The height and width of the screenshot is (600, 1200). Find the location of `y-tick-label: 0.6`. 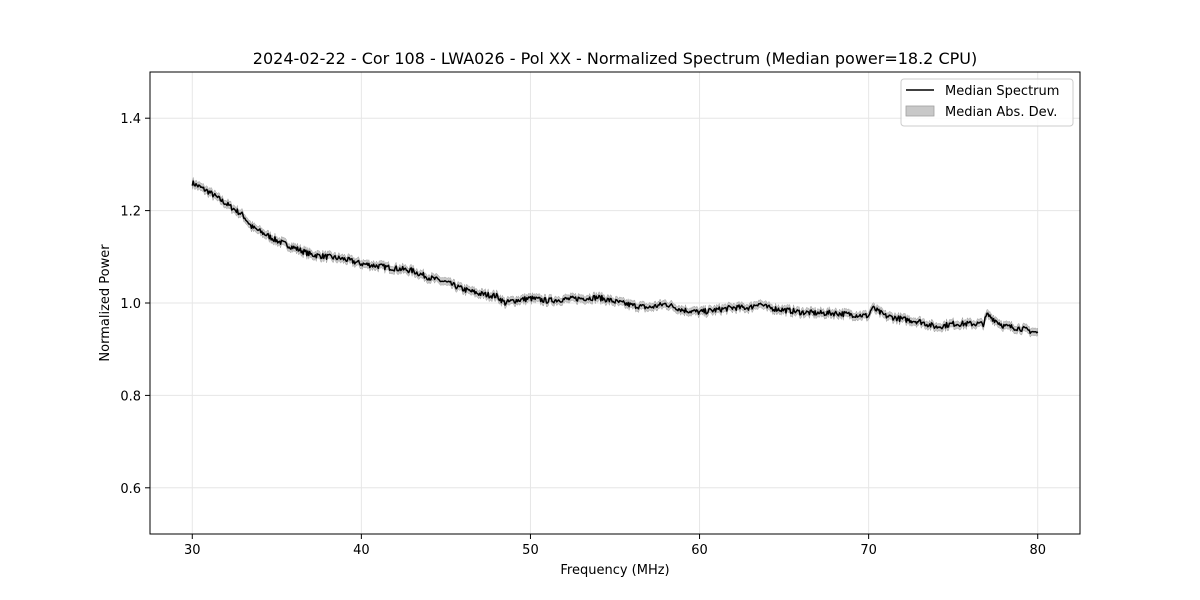

y-tick-label: 0.6 is located at coordinates (130, 489).